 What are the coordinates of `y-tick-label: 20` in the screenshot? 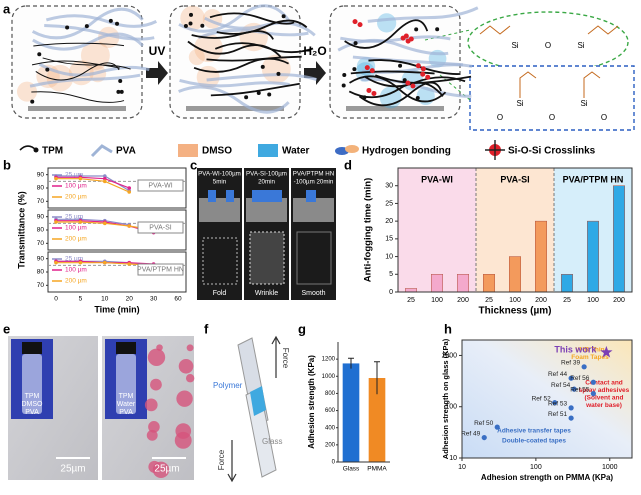 It's located at (389, 221).